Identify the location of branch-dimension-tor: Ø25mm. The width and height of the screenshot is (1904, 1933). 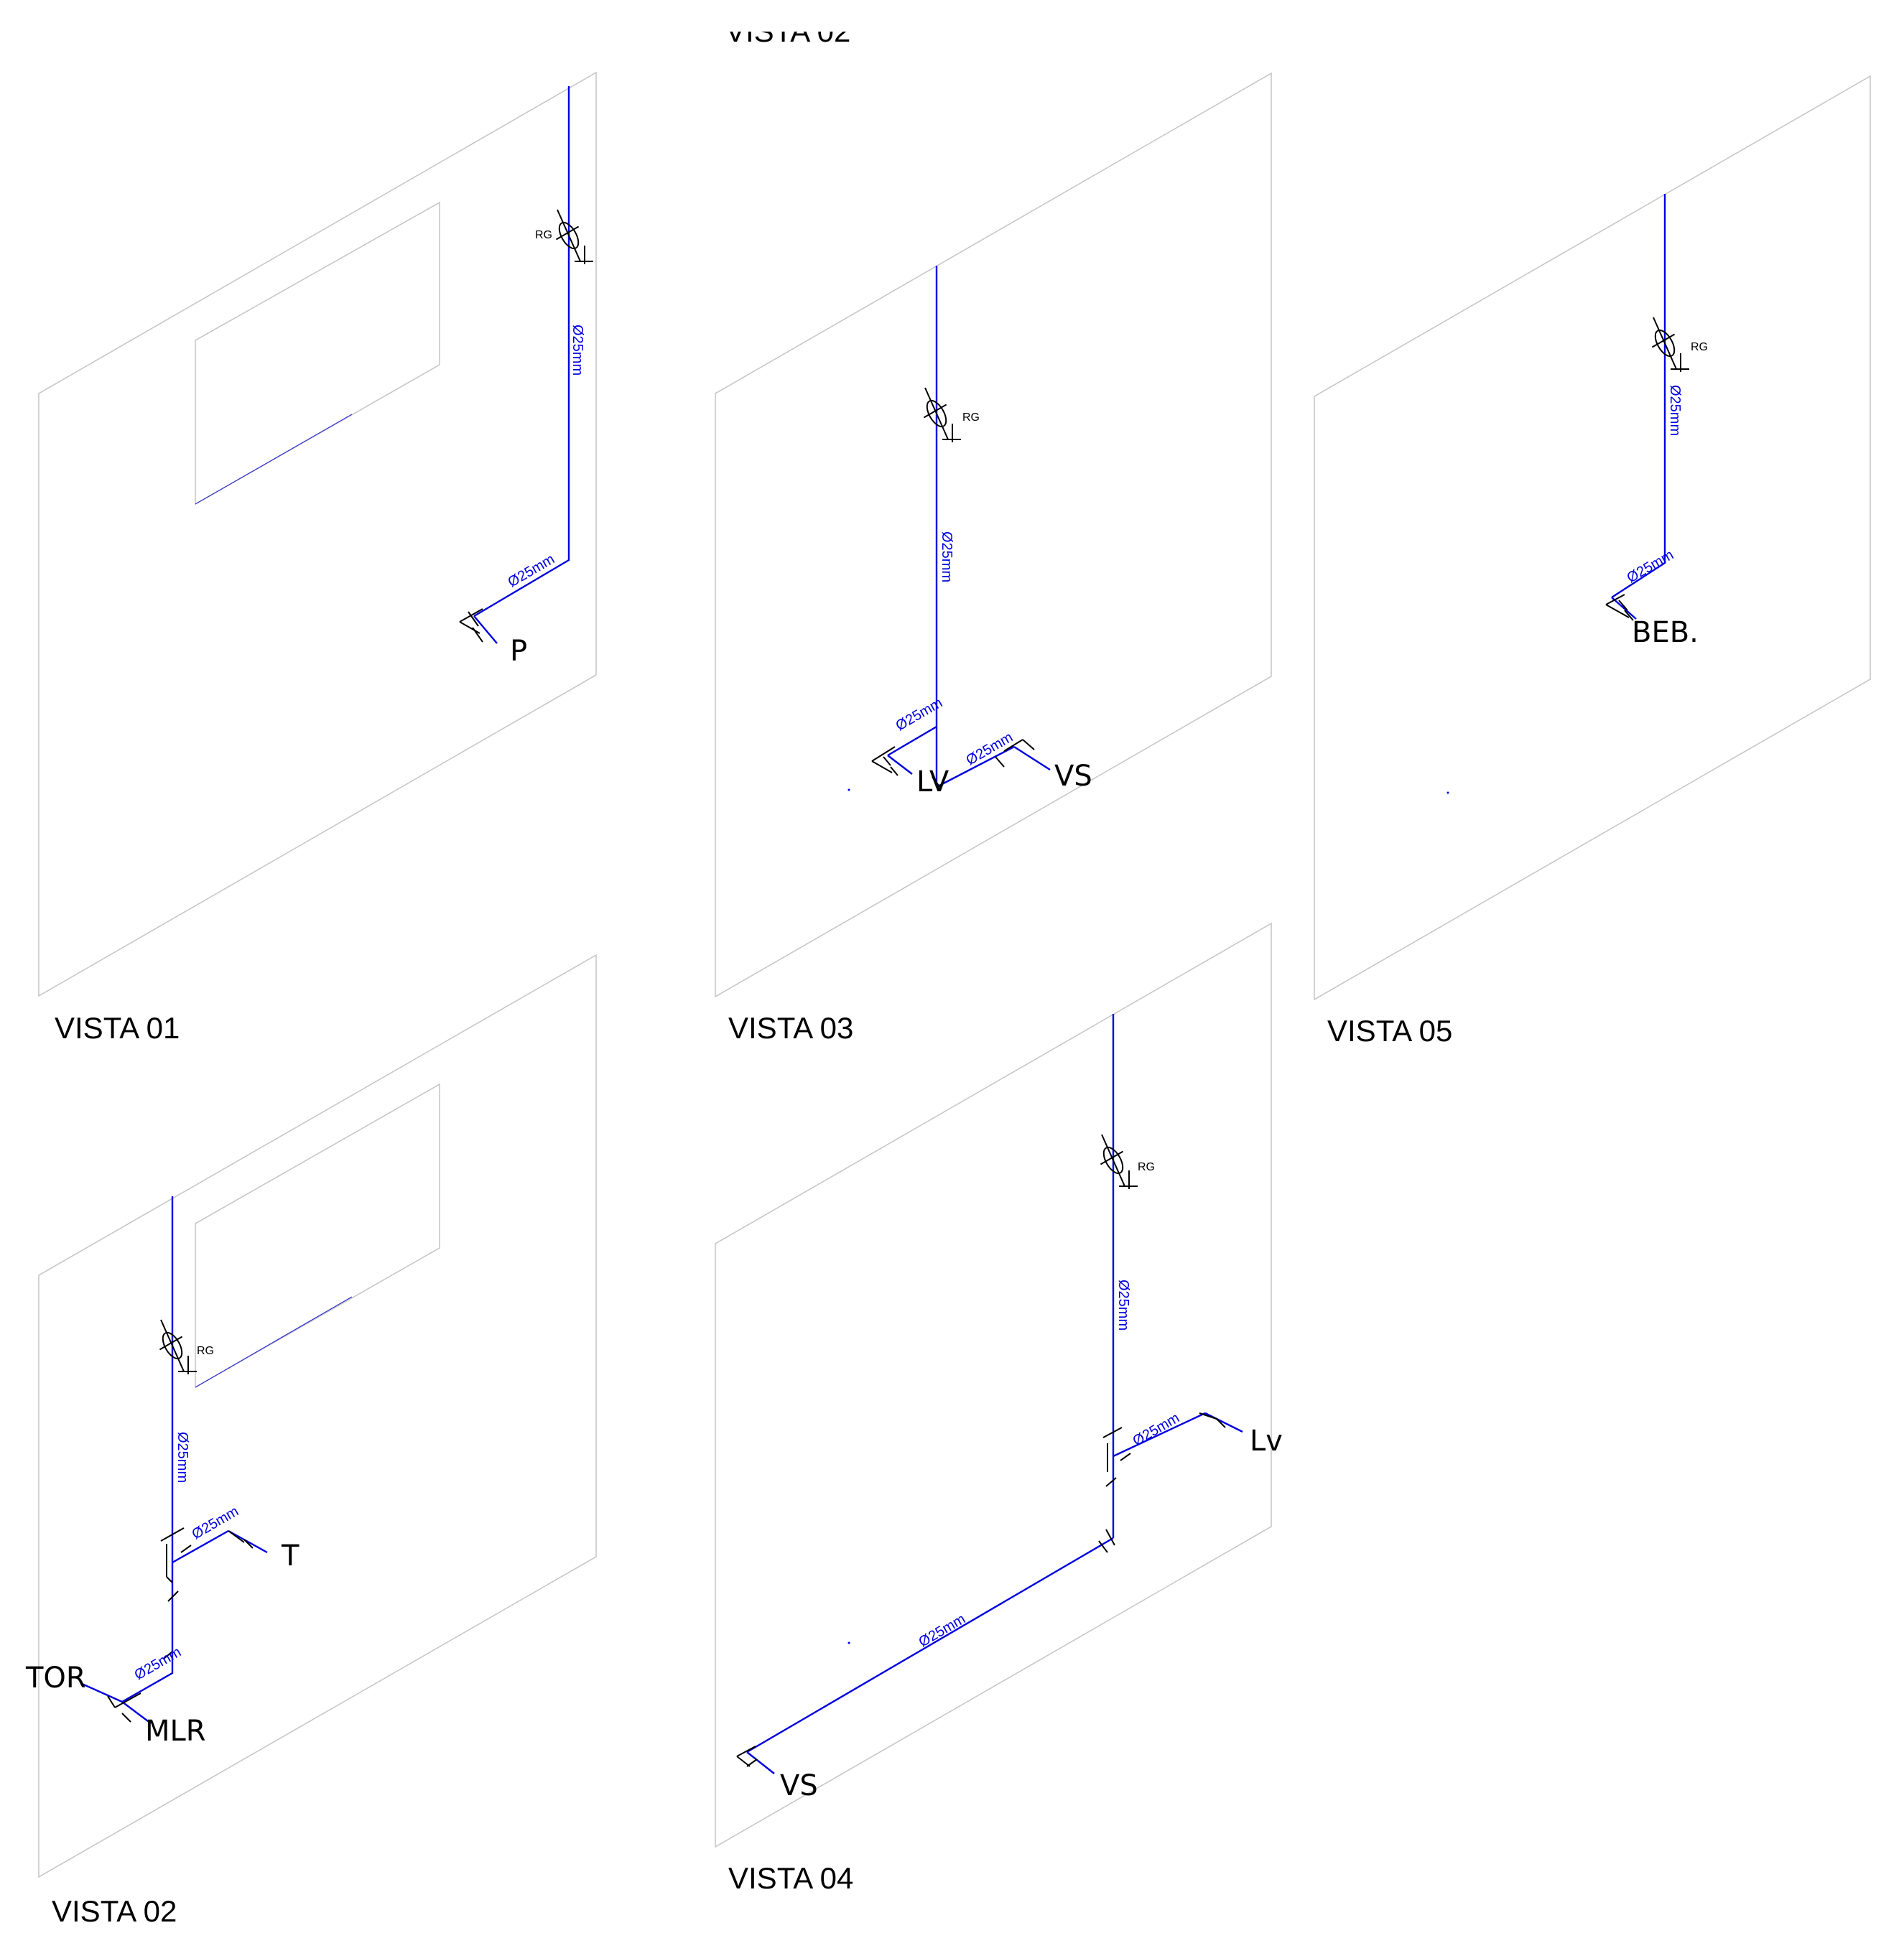
(158, 1664).